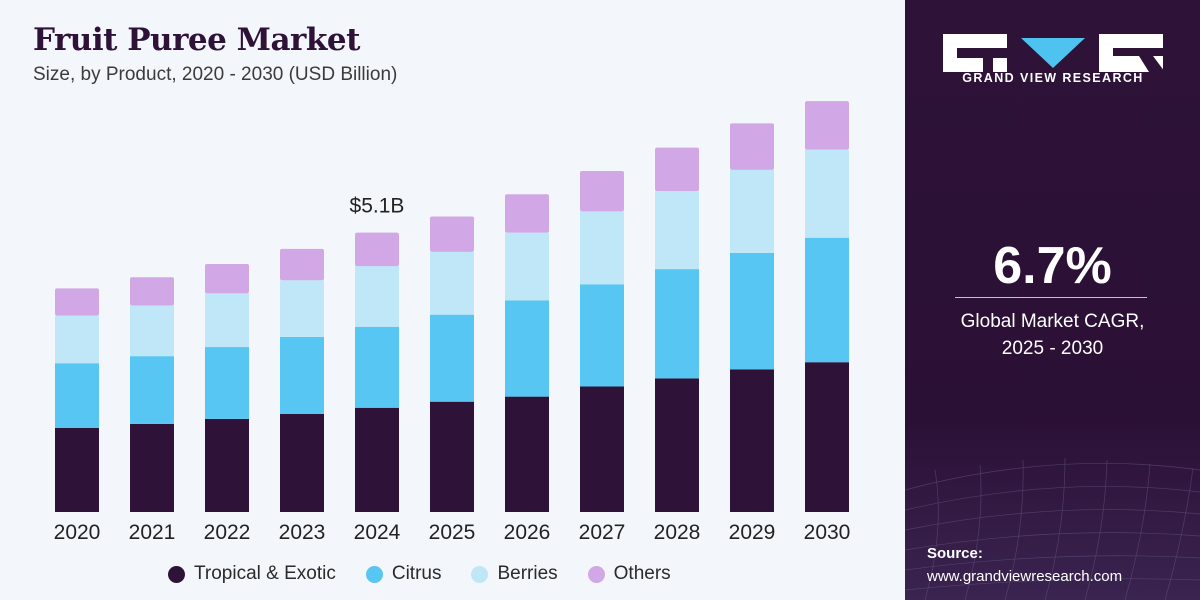  Describe the element at coordinates (302, 532) in the screenshot. I see `x-tick-label: 2023` at that location.